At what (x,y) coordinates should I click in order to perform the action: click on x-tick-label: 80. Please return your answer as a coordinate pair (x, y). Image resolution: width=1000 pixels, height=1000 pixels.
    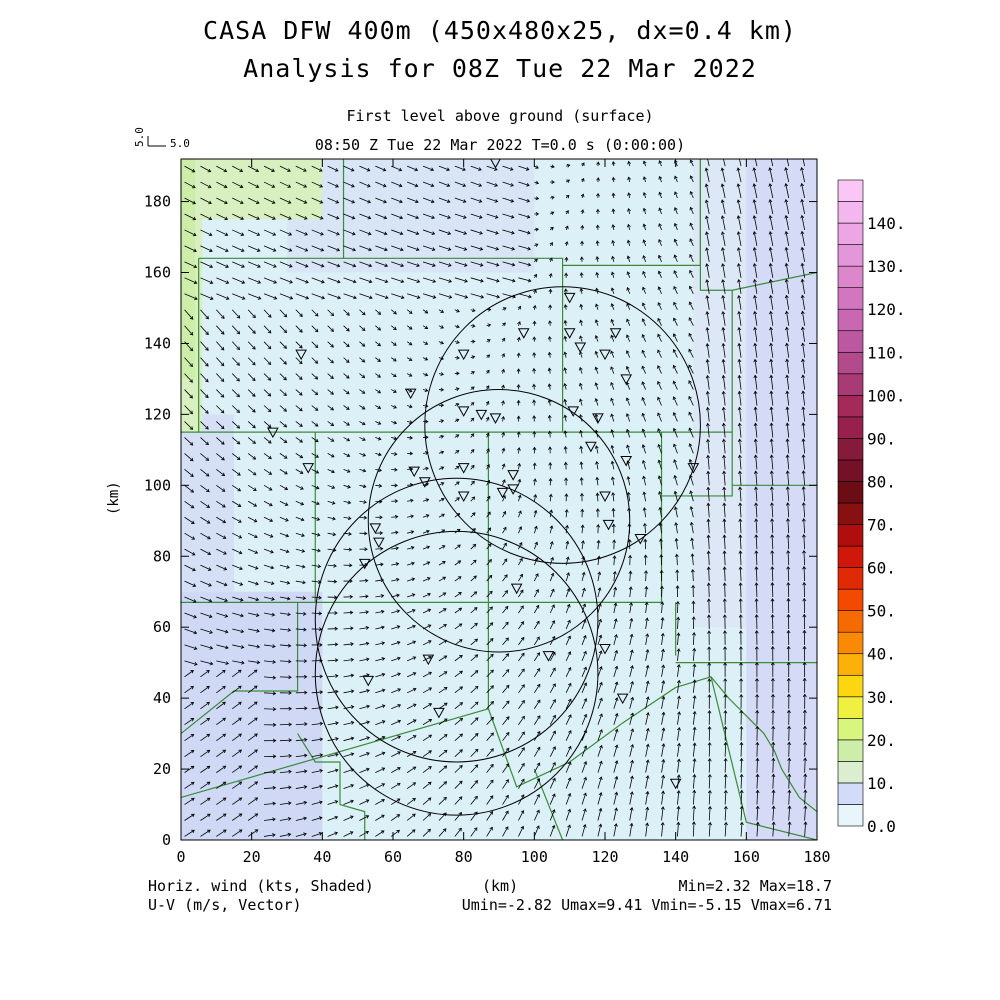
    Looking at the image, I should click on (464, 857).